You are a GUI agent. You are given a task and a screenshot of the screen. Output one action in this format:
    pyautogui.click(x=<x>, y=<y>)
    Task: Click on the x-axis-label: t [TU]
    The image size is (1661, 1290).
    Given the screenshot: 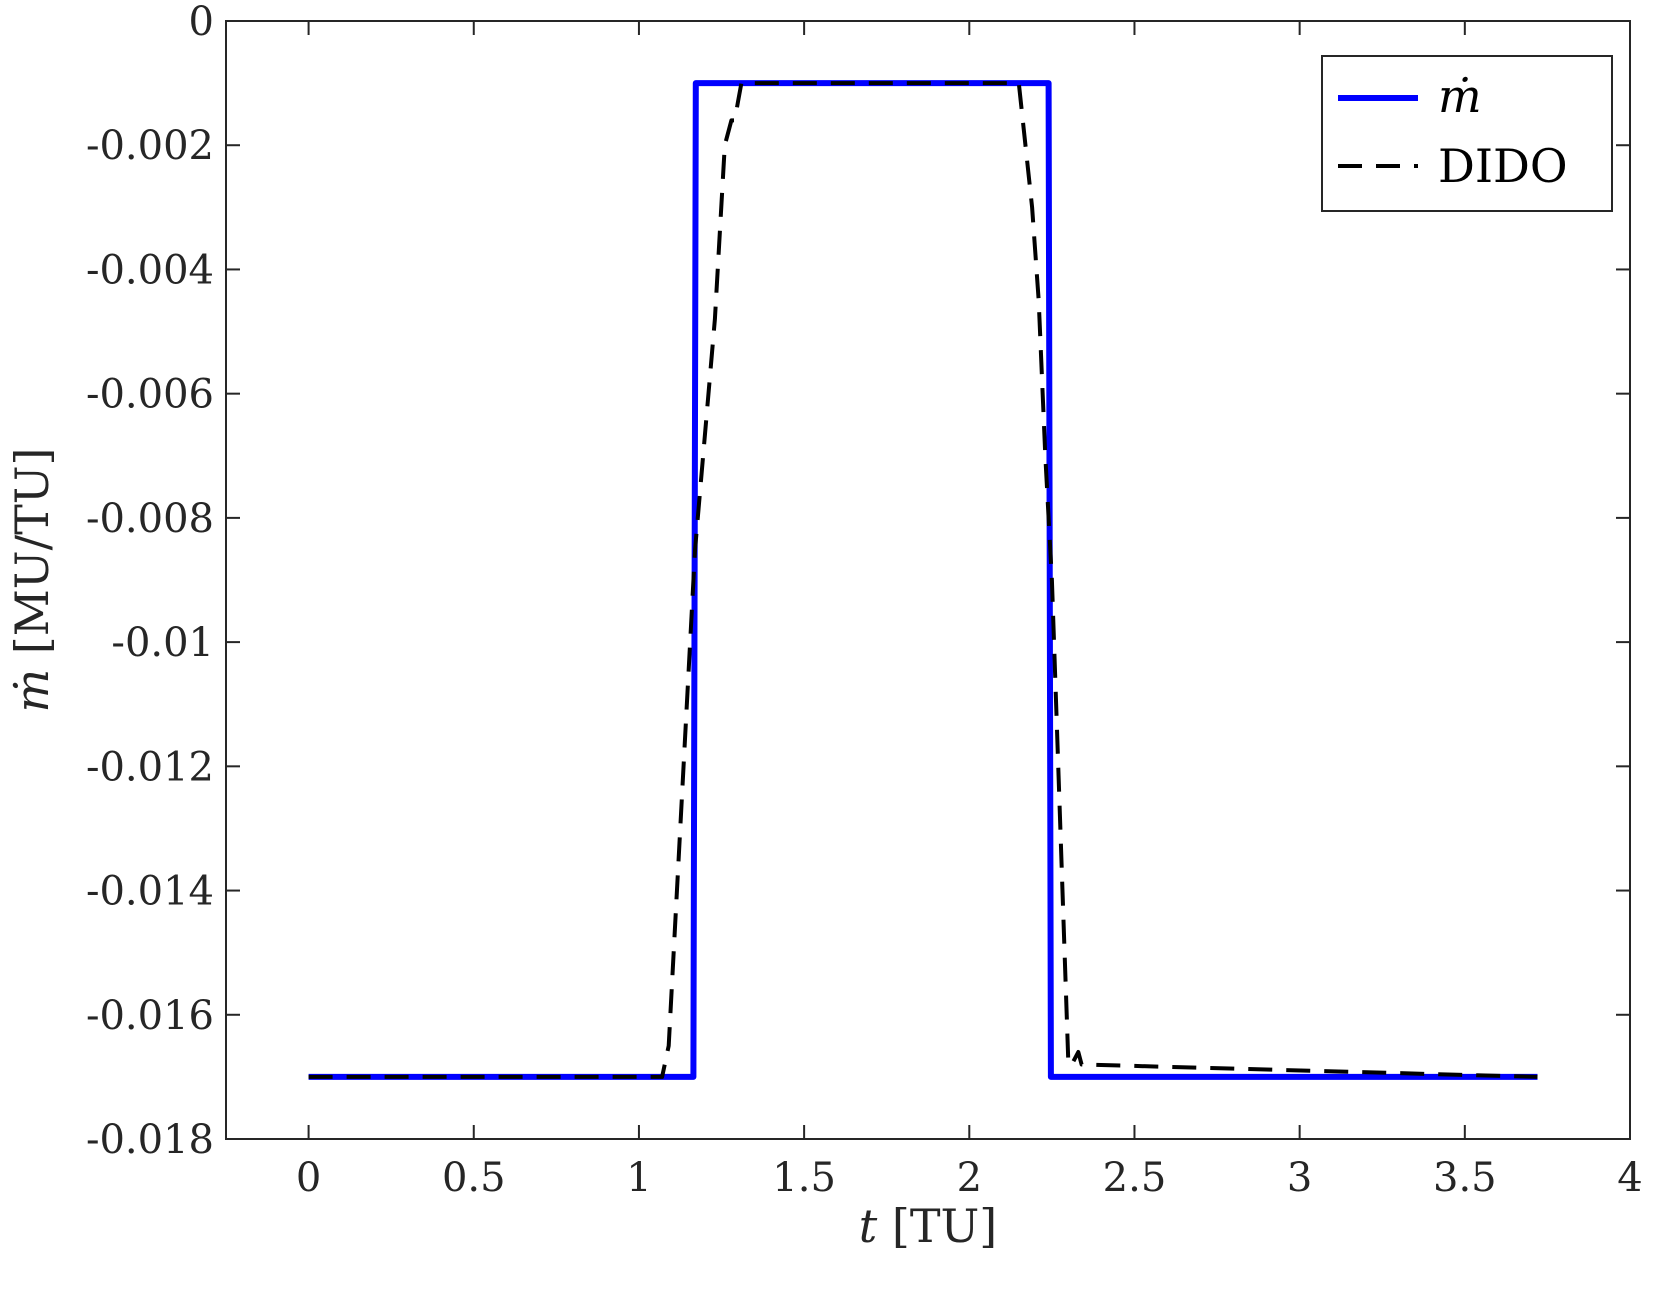 What is the action you would take?
    pyautogui.click(x=928, y=1226)
    